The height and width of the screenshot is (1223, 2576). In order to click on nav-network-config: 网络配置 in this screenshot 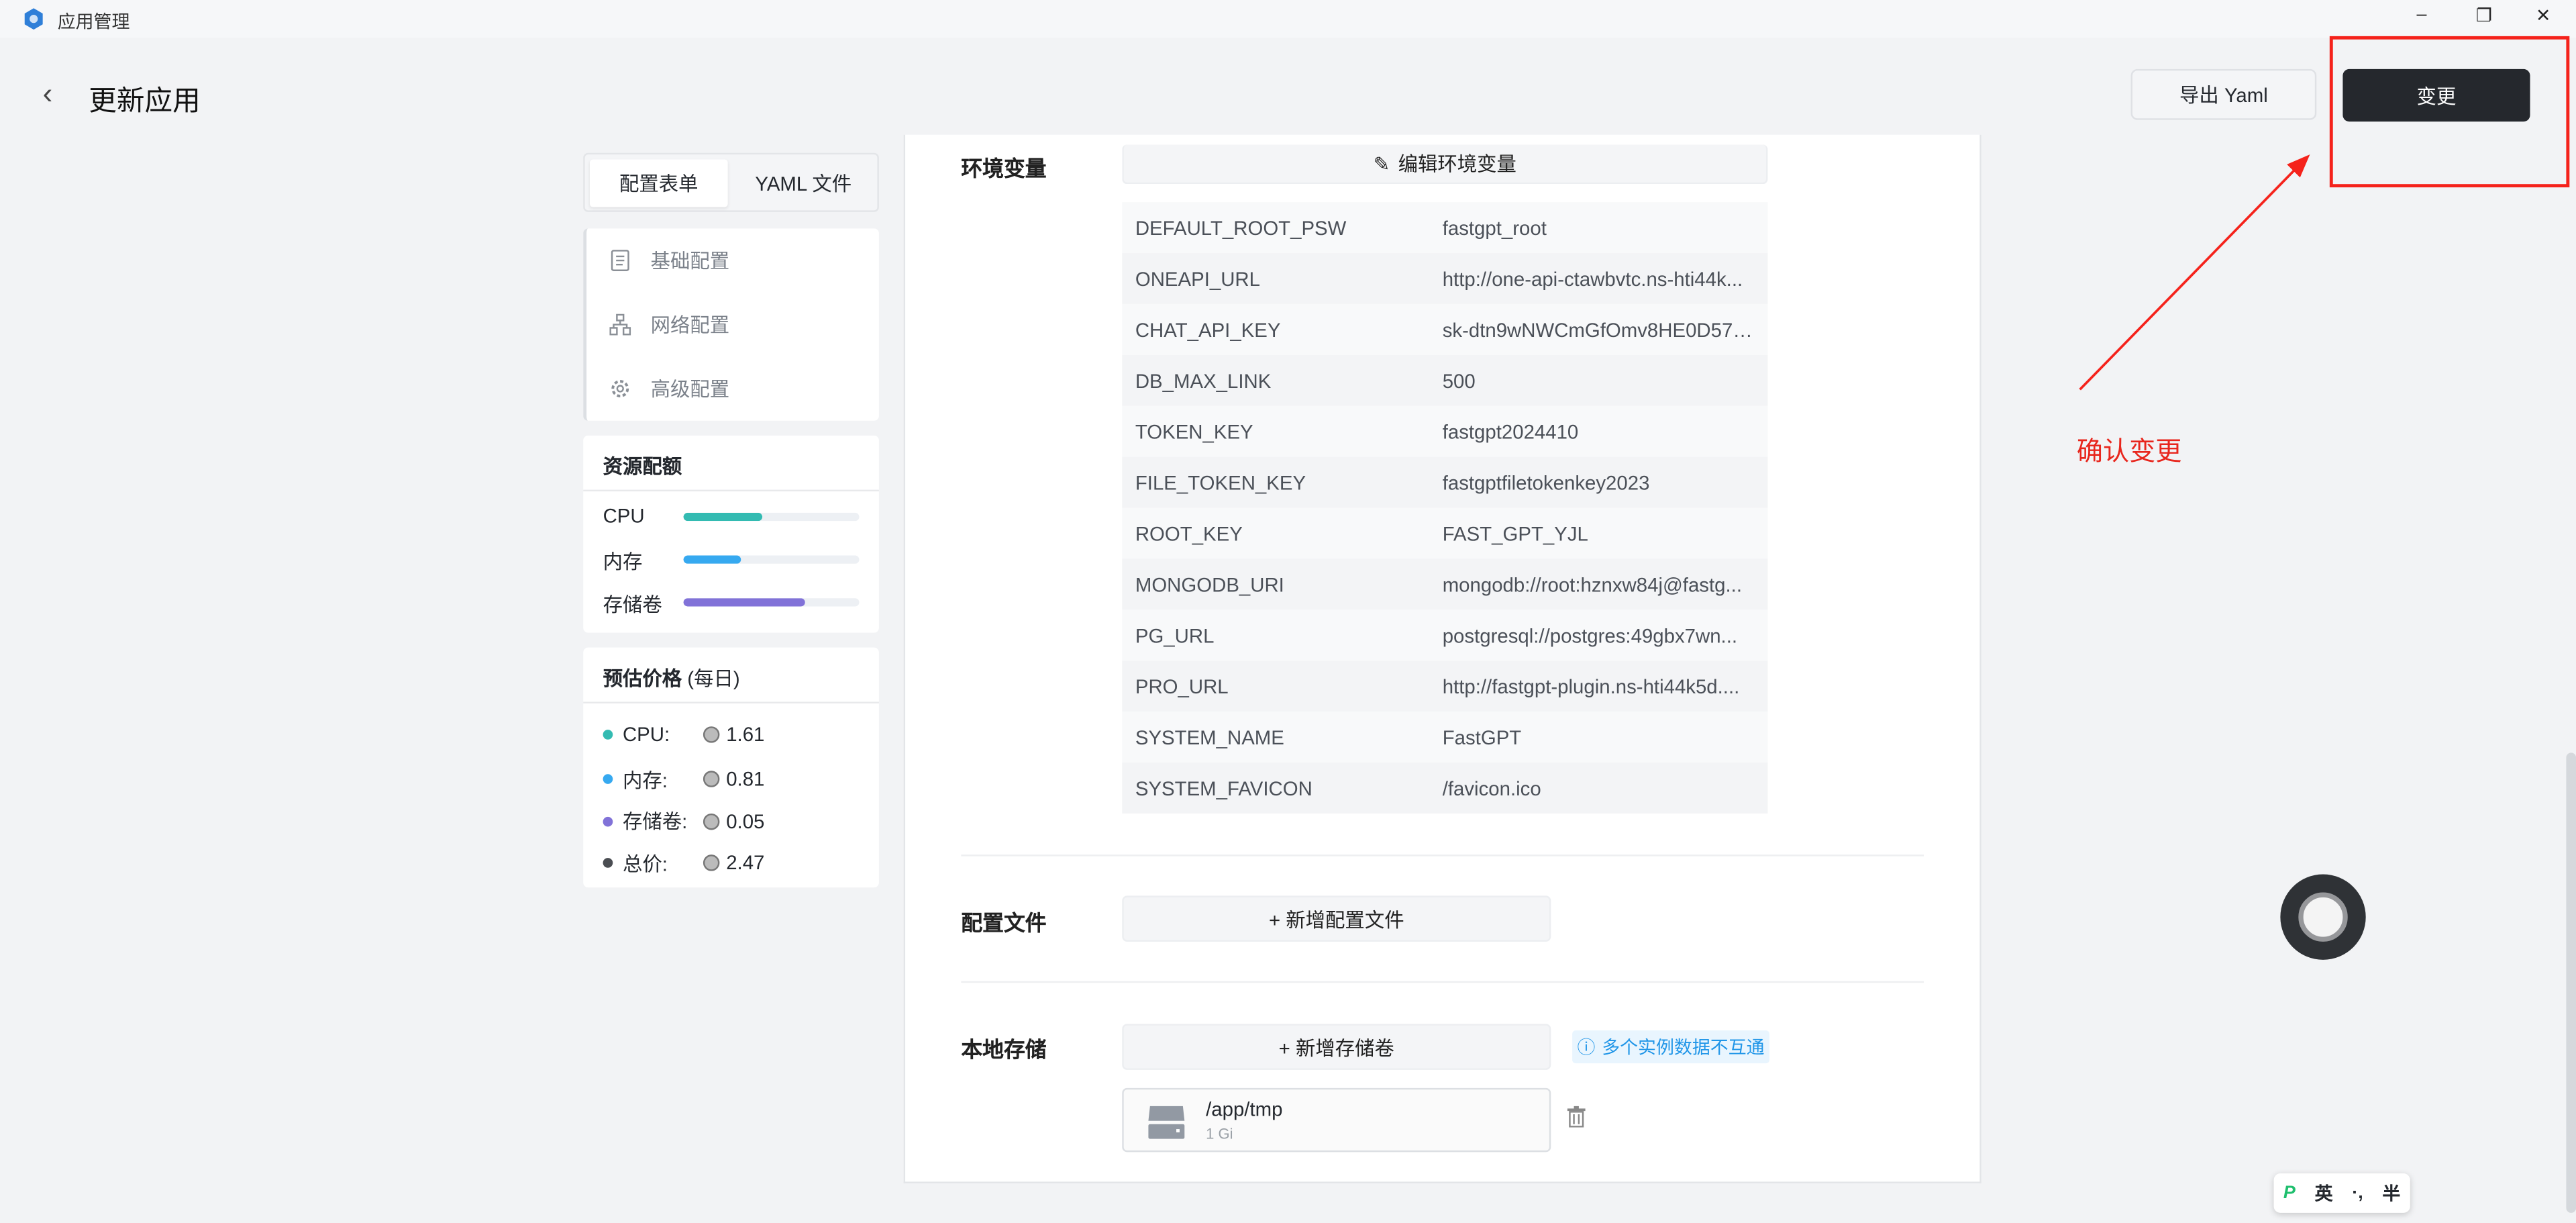, I will do `click(669, 323)`.